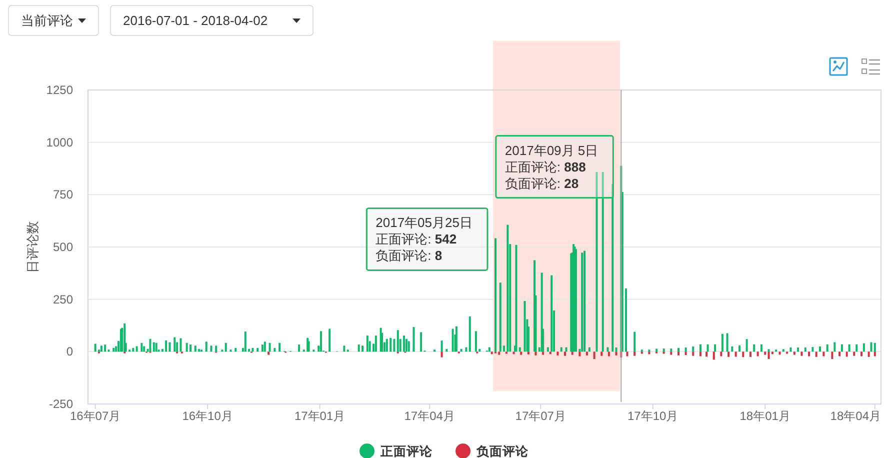 This screenshot has width=889, height=458. I want to click on x-tick-label: 18年04月, so click(855, 416).